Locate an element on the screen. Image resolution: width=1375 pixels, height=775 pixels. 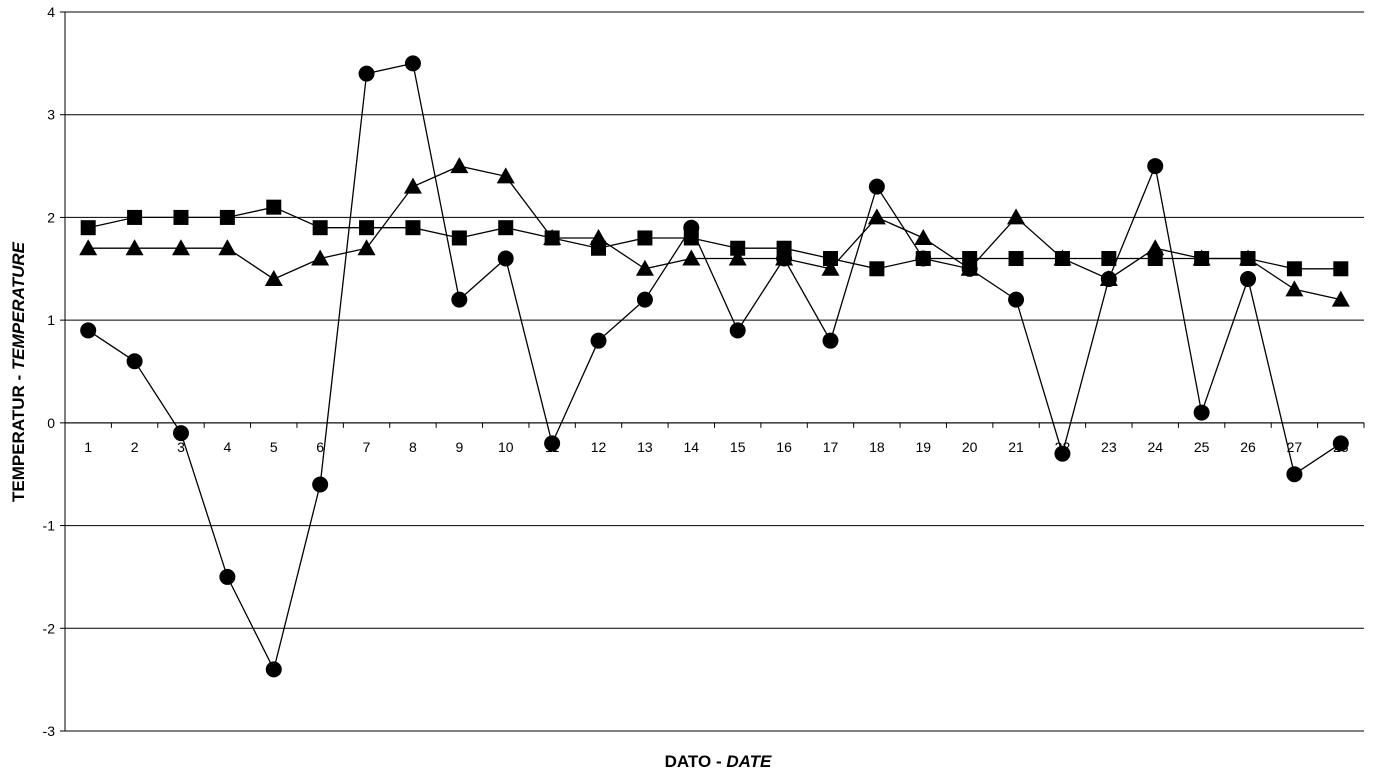
x-tick-label: 18 is located at coordinates (877, 447).